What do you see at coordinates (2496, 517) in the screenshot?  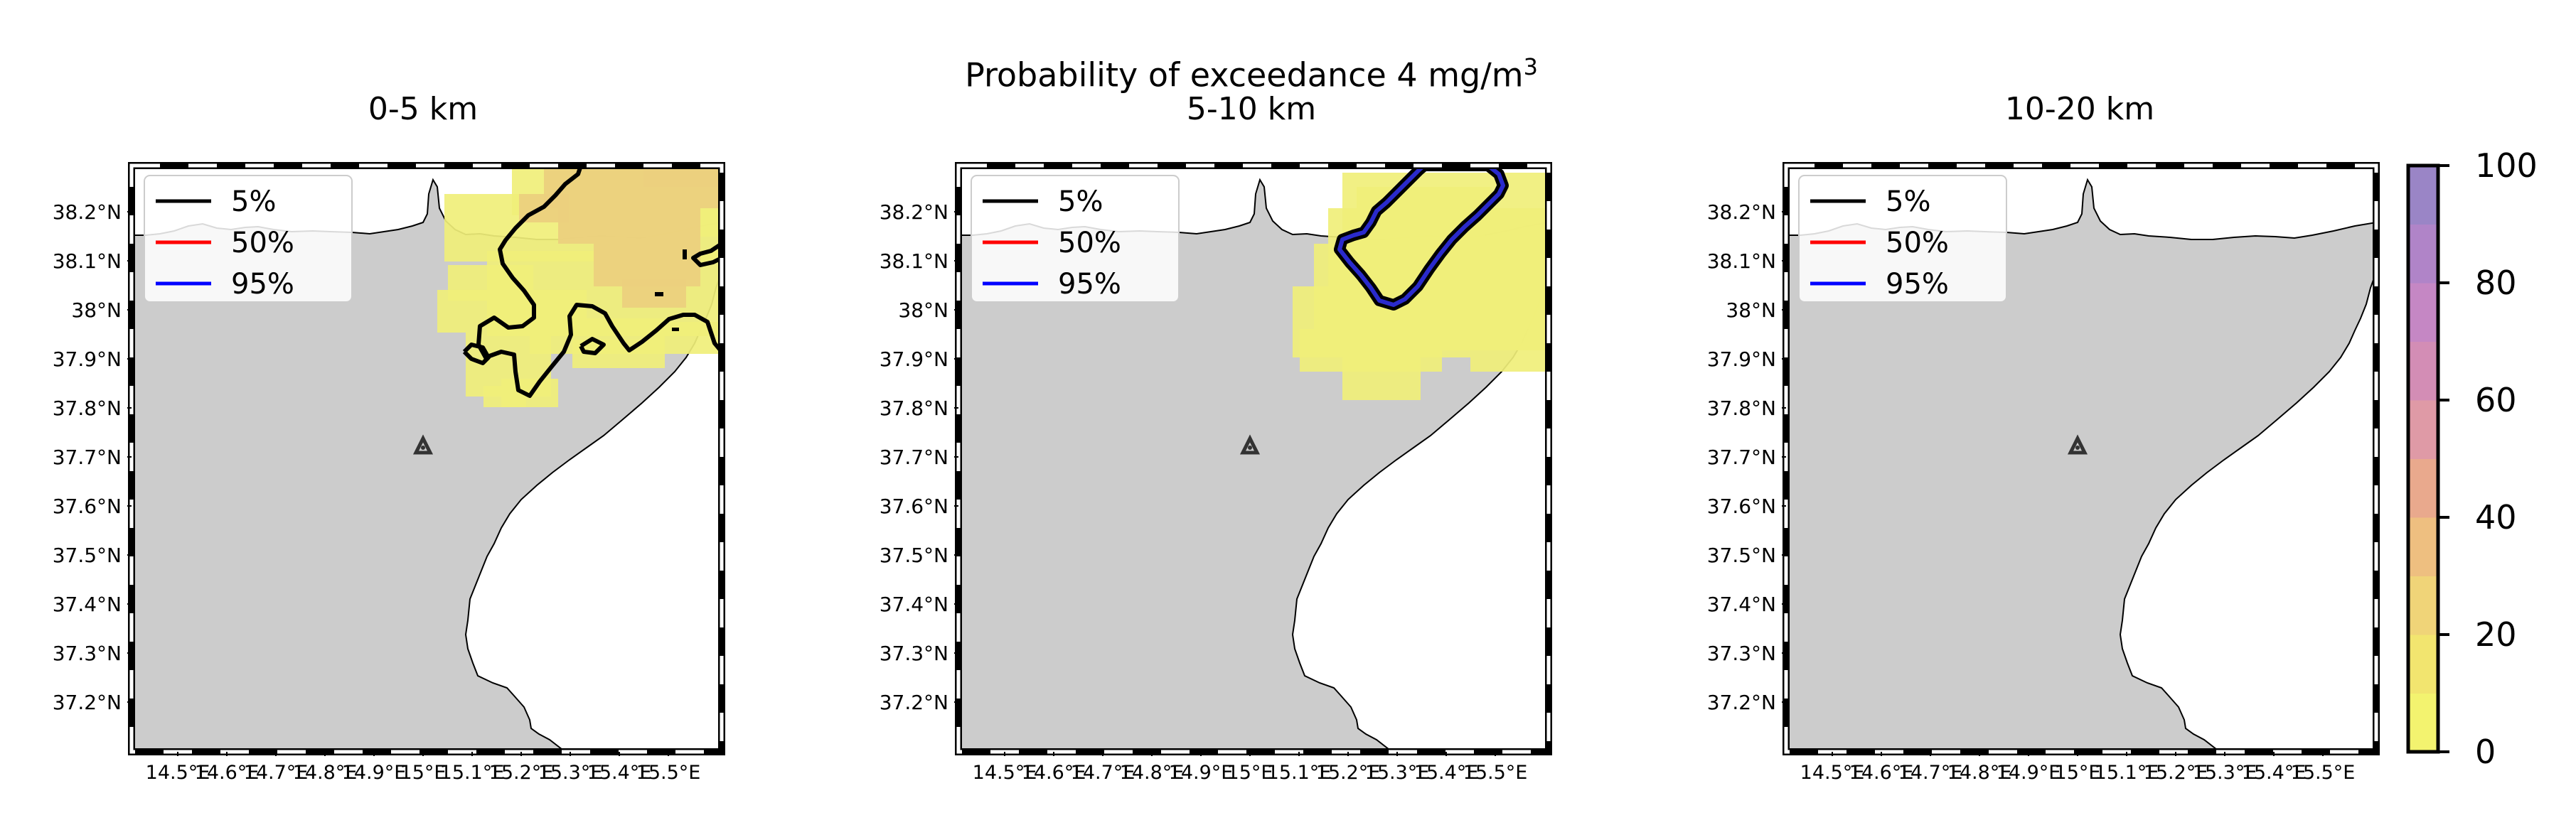 I see `colorbar-tick-label: 40` at bounding box center [2496, 517].